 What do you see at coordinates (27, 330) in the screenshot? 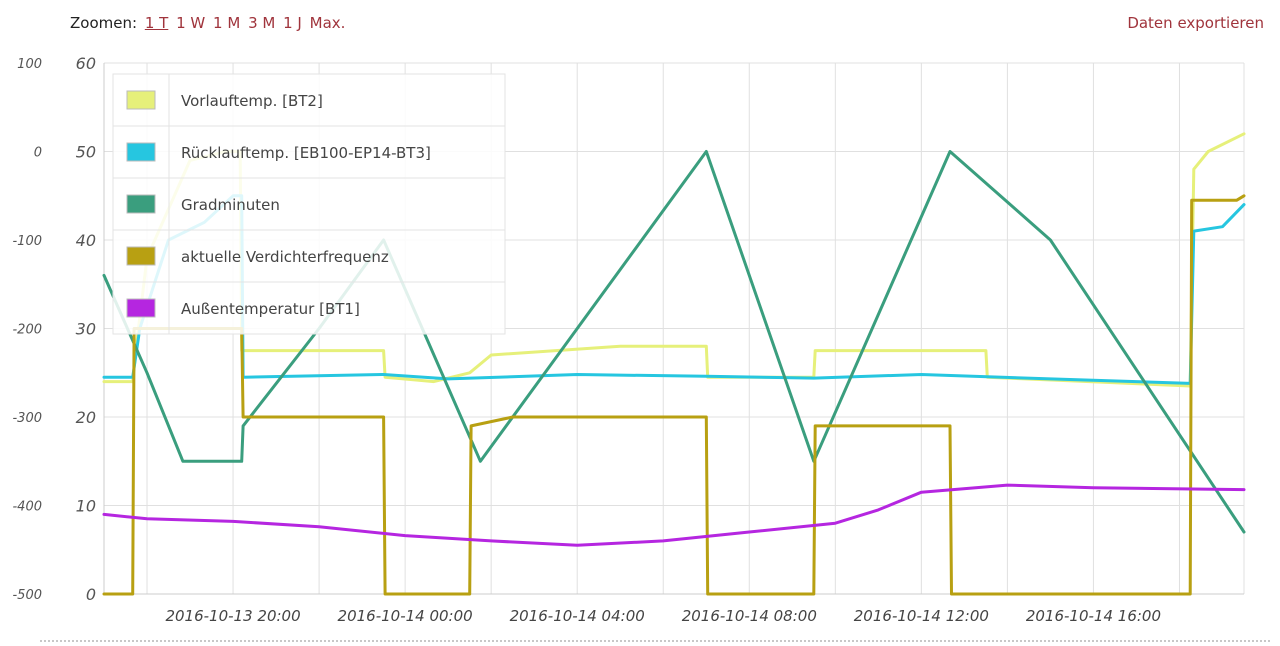
I see `left-axis-tick-label: -200` at bounding box center [27, 330].